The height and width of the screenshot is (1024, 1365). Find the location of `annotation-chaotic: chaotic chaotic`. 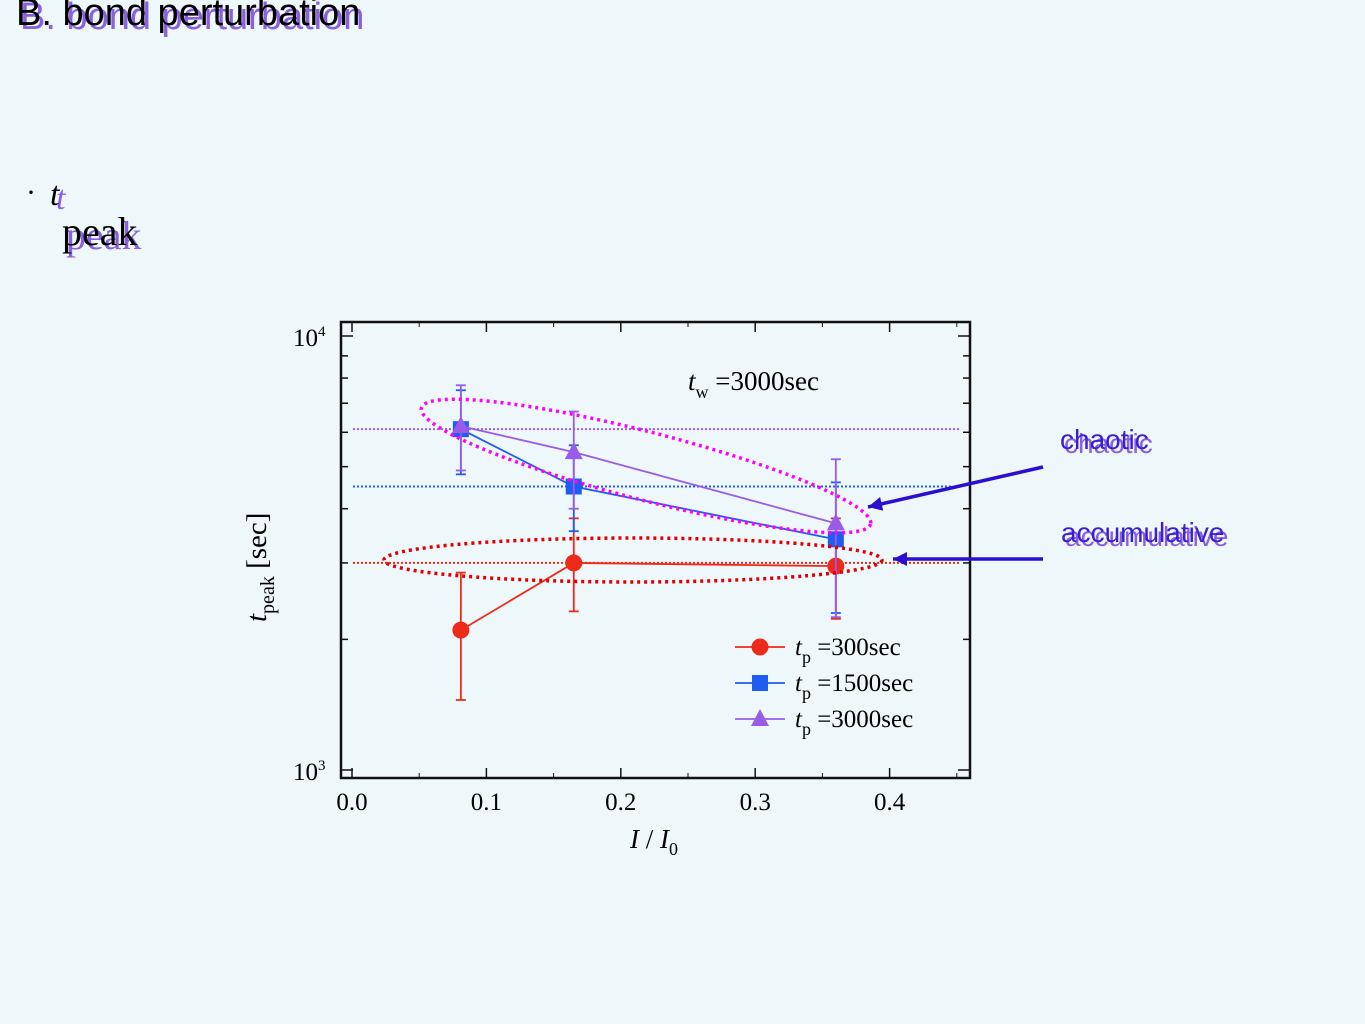

annotation-chaotic: chaotic chaotic is located at coordinates (1106, 441).